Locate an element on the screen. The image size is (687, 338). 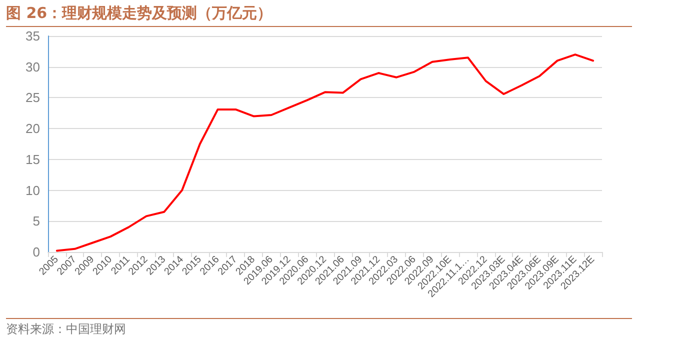
text: 资料来源：中国理财网 is located at coordinates (66, 329).